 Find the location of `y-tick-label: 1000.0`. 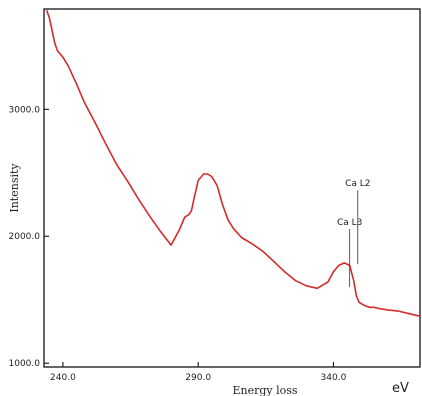

y-tick-label: 1000.0 is located at coordinates (25, 364).